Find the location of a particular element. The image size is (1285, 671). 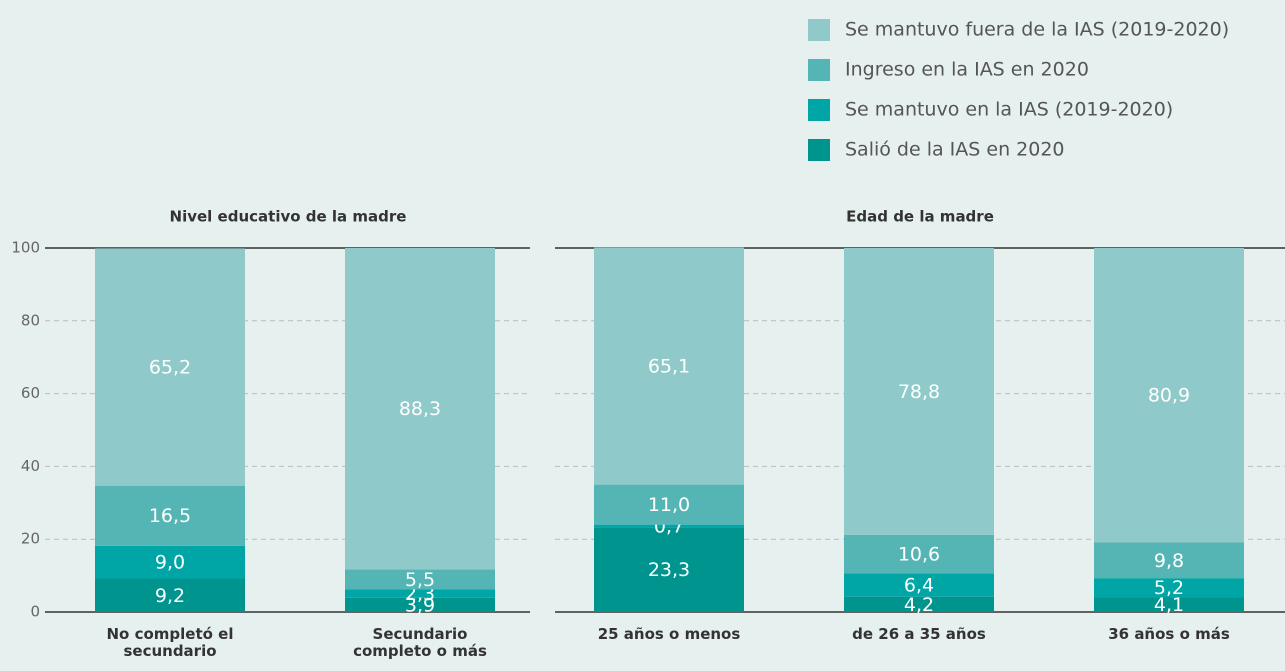

value-label: 4,2 is located at coordinates (919, 605).